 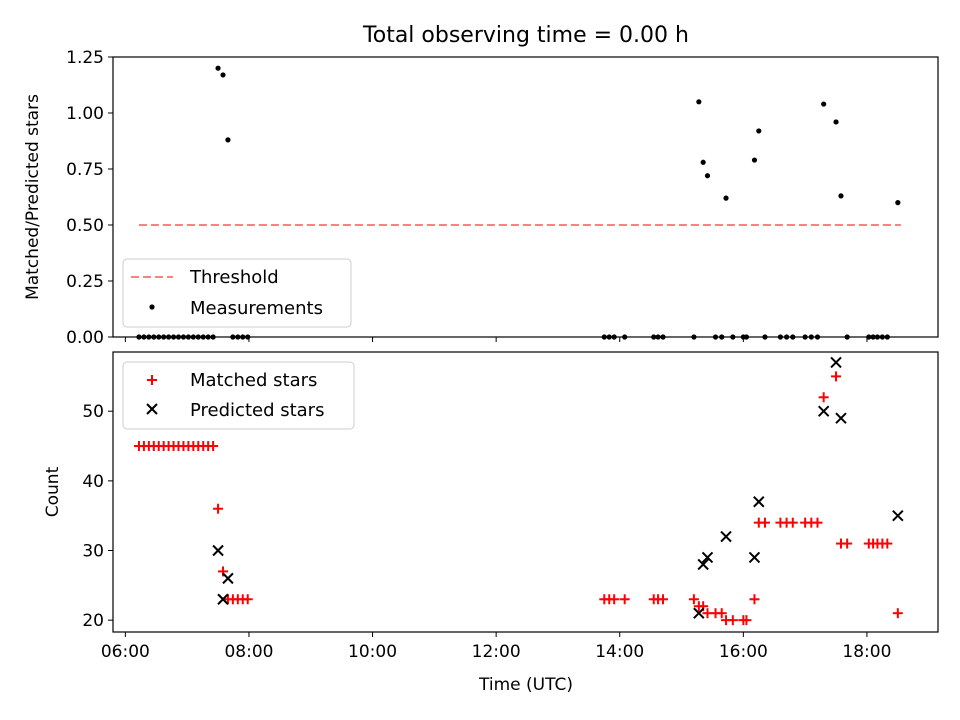 What do you see at coordinates (93, 412) in the screenshot?
I see `y-tick-label: 50` at bounding box center [93, 412].